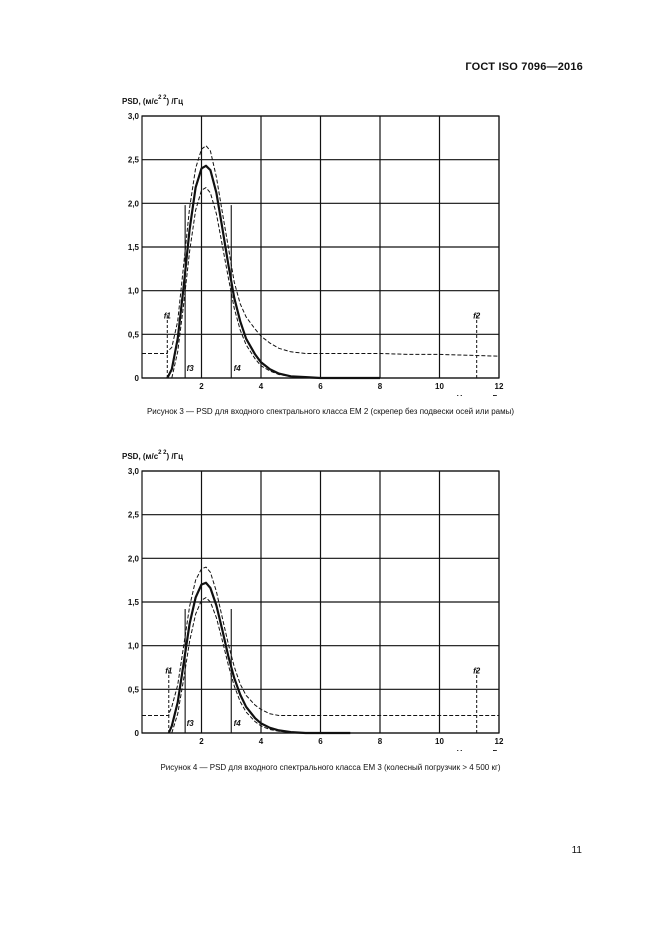 The width and height of the screenshot is (661, 935). What do you see at coordinates (524, 67) in the screenshot?
I see `standard-designation: ГОСТ ISO 7096—2016` at bounding box center [524, 67].